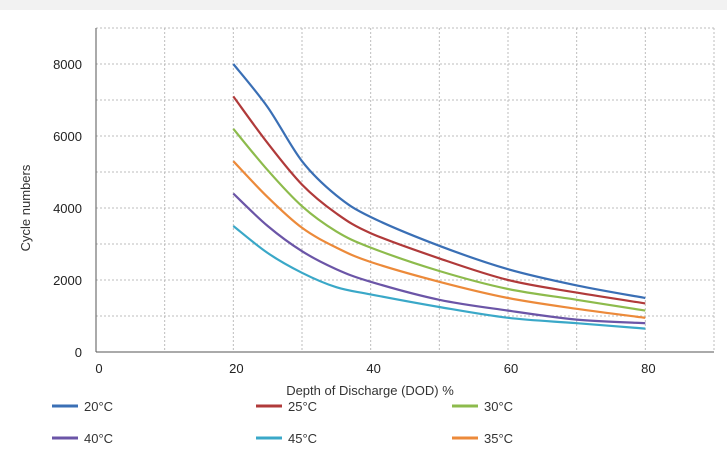 The height and width of the screenshot is (450, 727). What do you see at coordinates (67, 280) in the screenshot?
I see `y-tick-label: 2000` at bounding box center [67, 280].